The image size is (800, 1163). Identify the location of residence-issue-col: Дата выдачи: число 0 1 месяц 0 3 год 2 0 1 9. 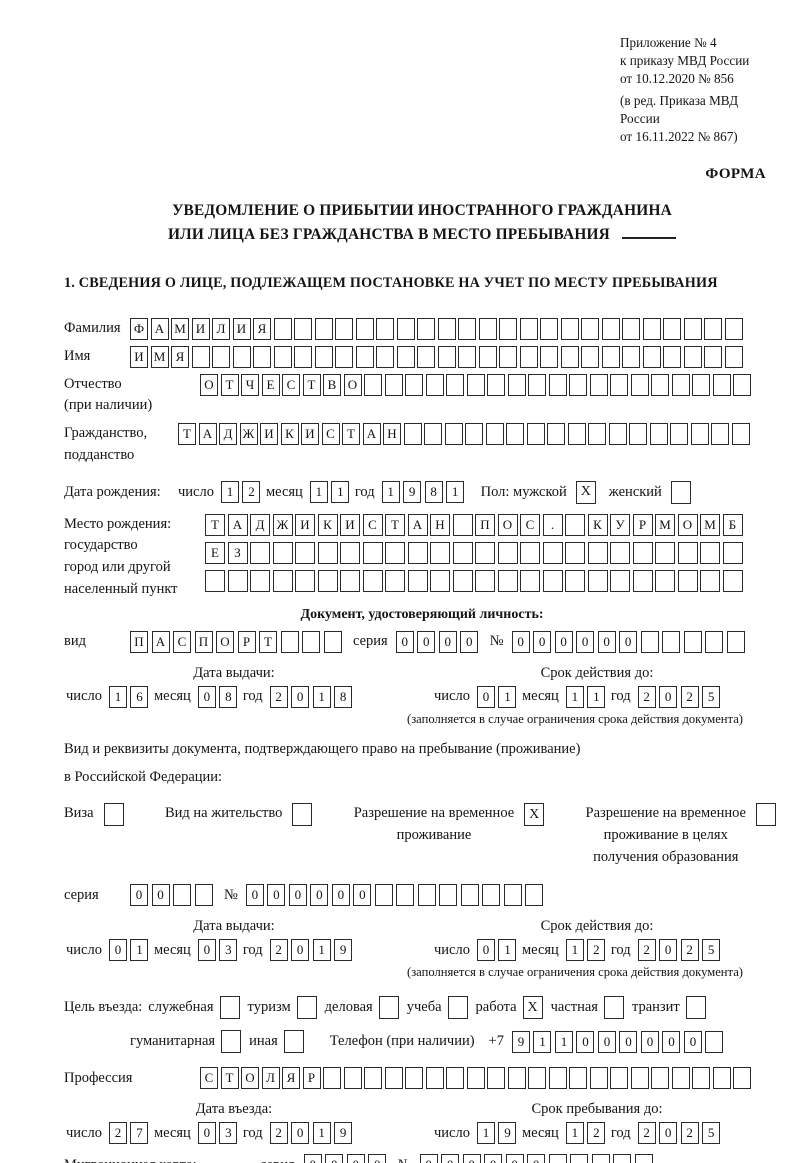
(248, 949).